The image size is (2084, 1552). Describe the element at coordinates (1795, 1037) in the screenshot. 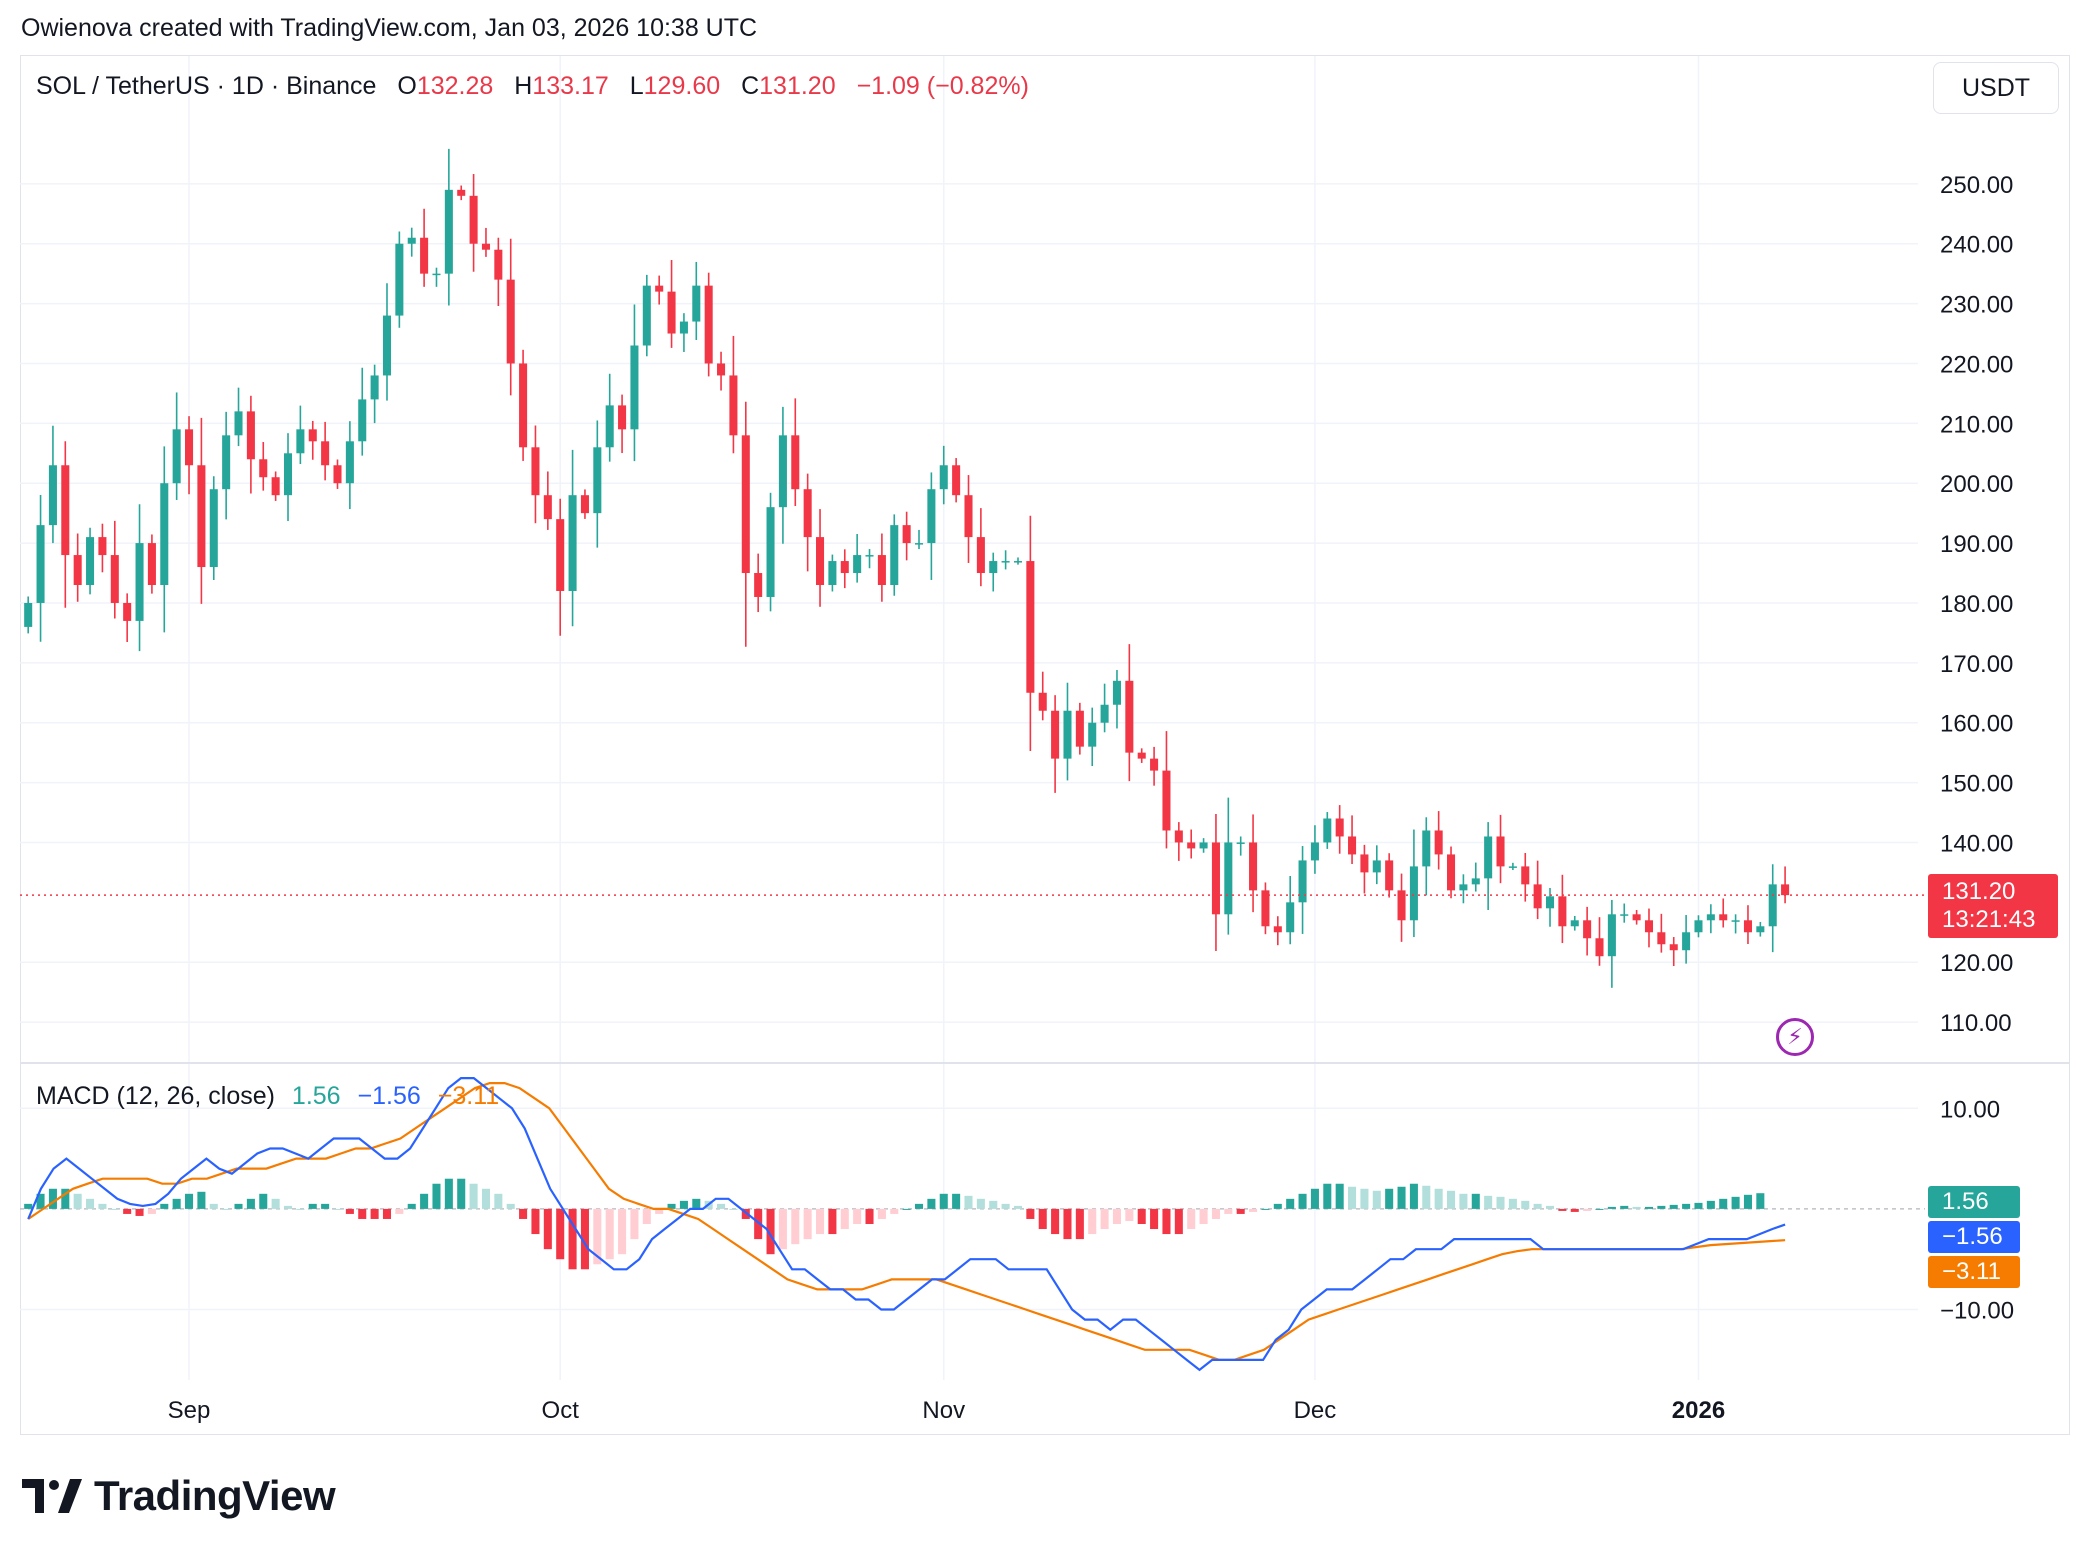

I see `lightning-bolt-icon: ⚡` at that location.